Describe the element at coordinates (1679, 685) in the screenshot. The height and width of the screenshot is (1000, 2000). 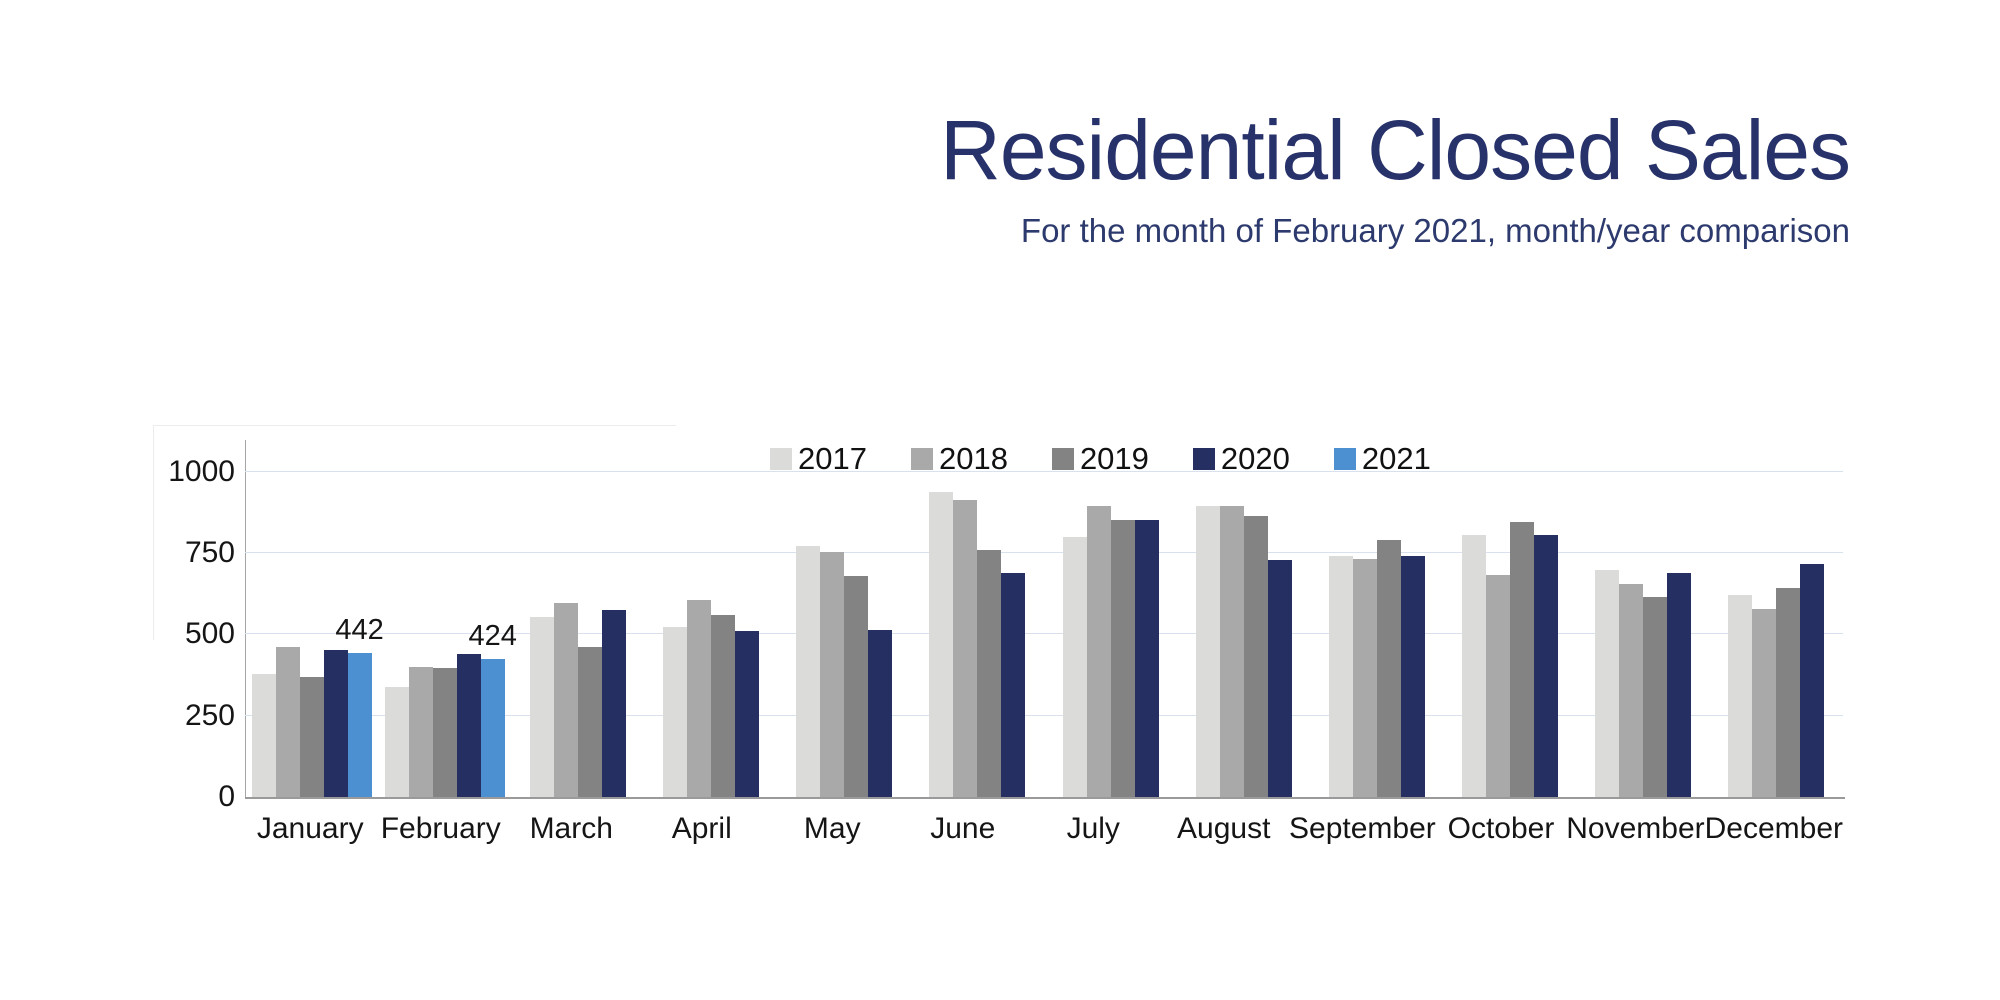
I see `bar-november-2020` at that location.